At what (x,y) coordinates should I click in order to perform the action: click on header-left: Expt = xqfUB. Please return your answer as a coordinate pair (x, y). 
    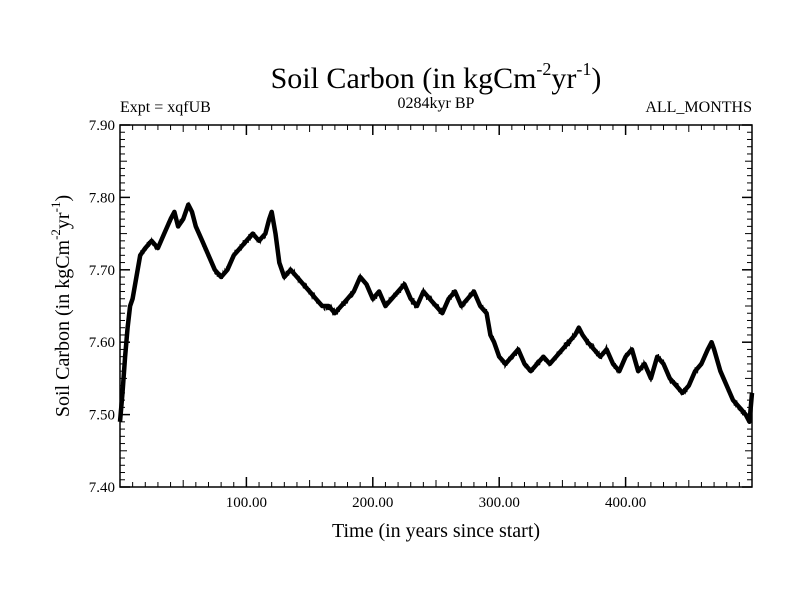
    Looking at the image, I should click on (165, 107).